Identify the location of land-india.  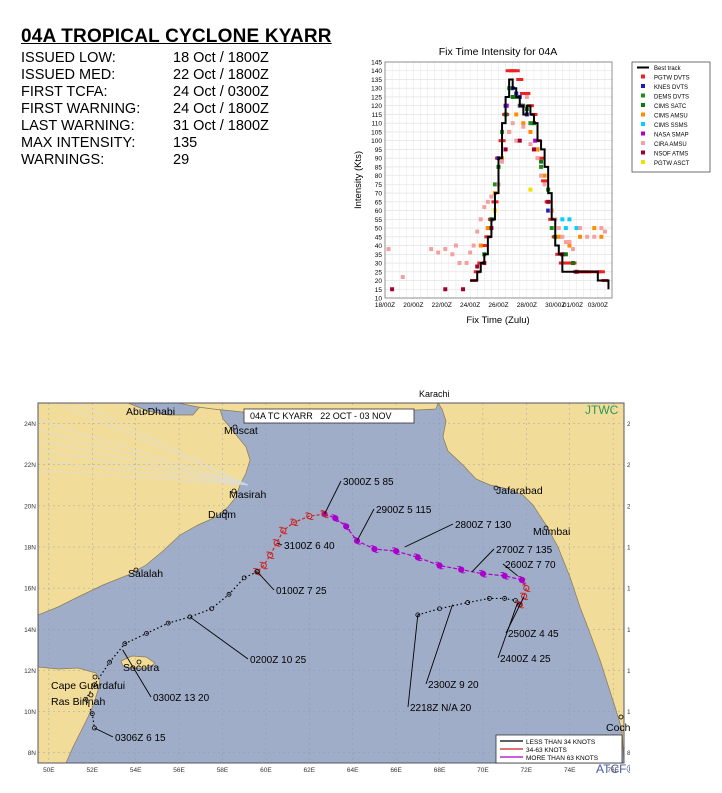
(530, 583).